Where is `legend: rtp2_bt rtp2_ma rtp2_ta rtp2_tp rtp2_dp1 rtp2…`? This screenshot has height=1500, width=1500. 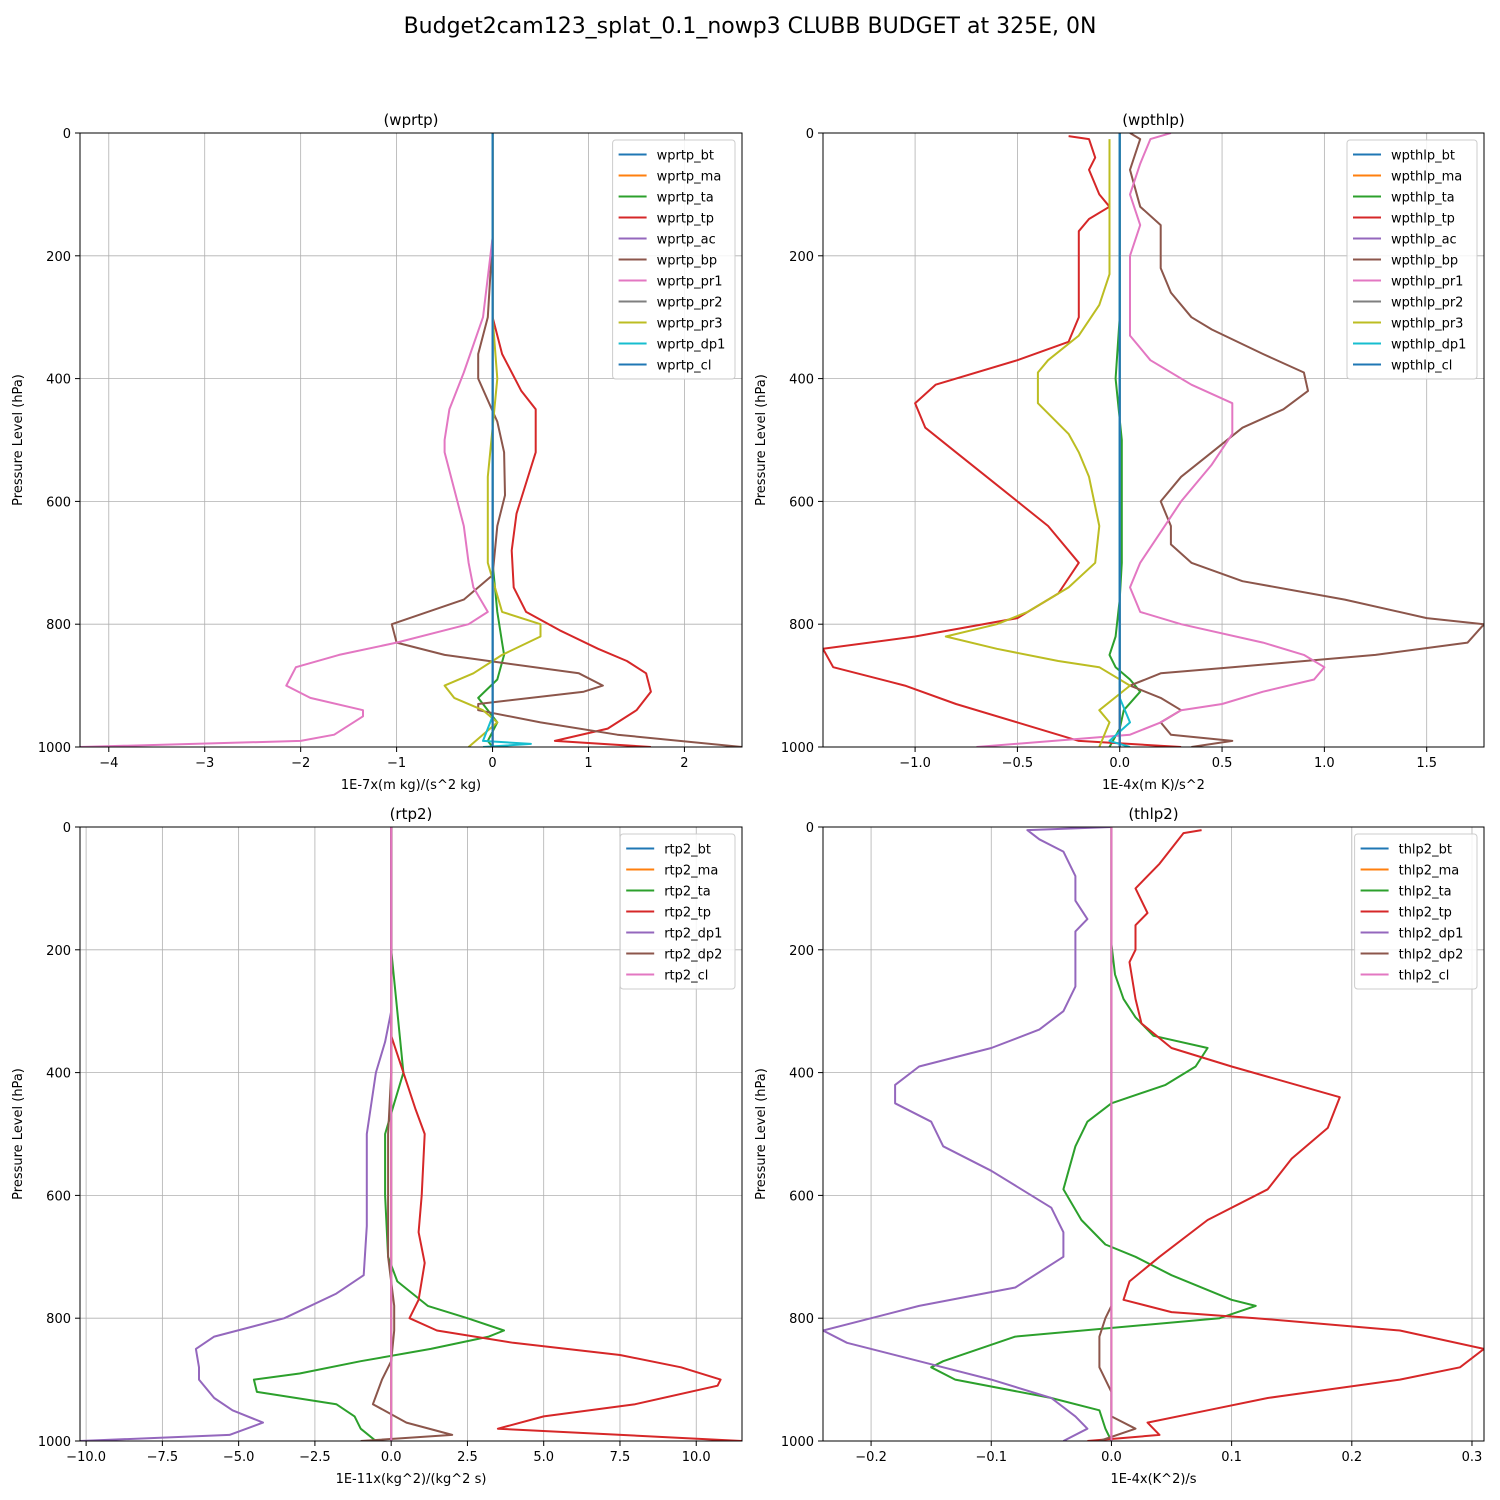
legend: rtp2_bt rtp2_ma rtp2_ta rtp2_tp rtp2_dp1 rtp2… is located at coordinates (677, 911).